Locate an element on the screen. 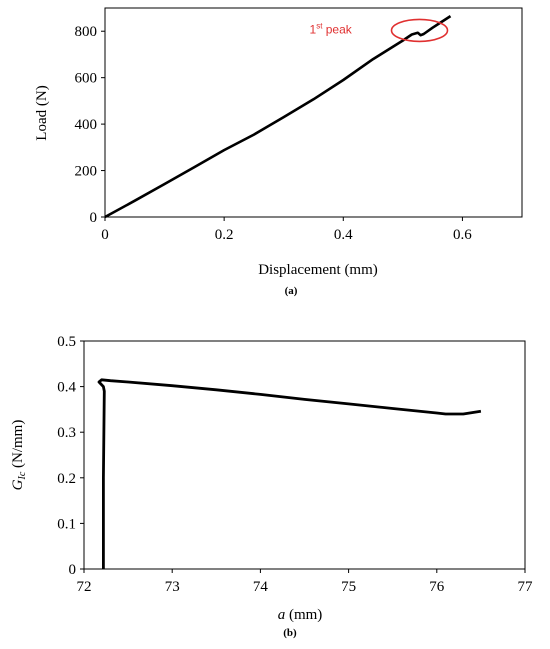  chart-a-panel-label: (a) is located at coordinates (291, 291).